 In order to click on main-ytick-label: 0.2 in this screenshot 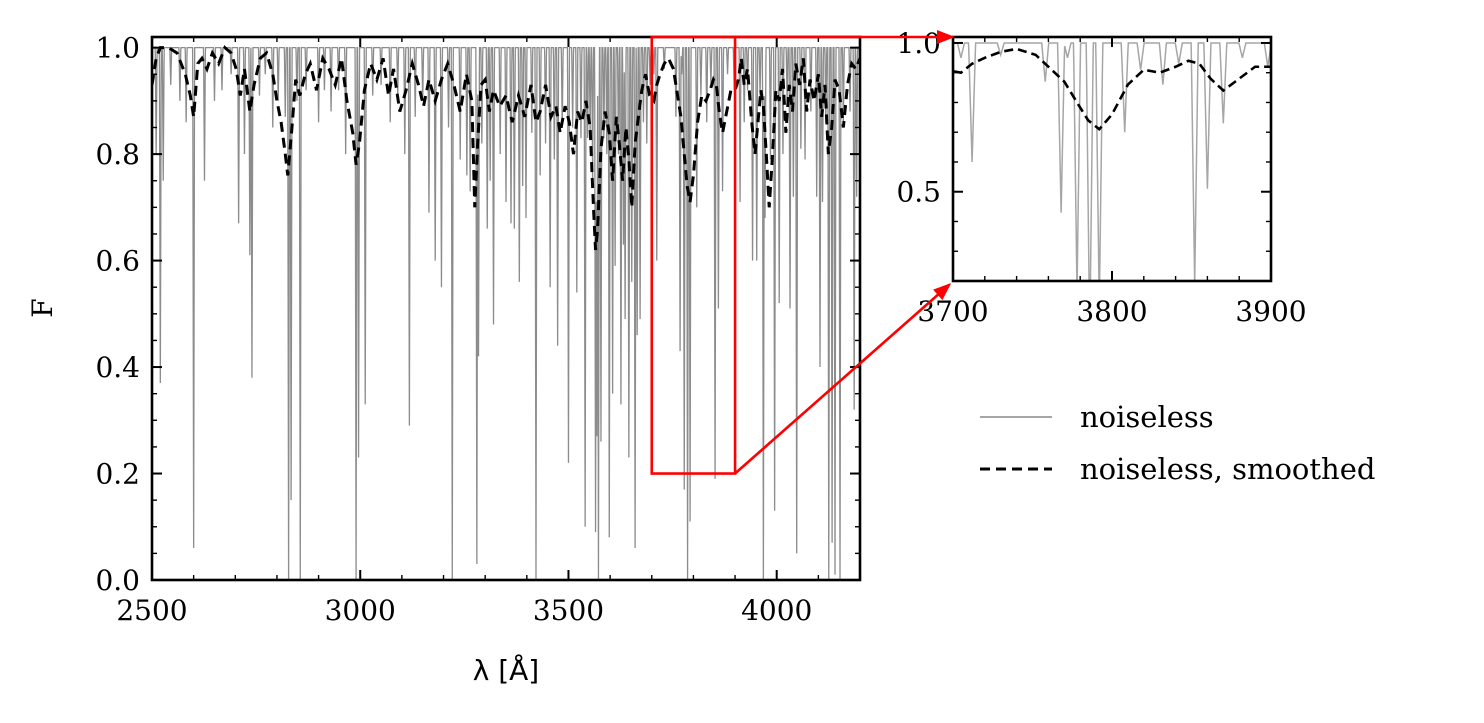, I will do `click(117, 474)`.